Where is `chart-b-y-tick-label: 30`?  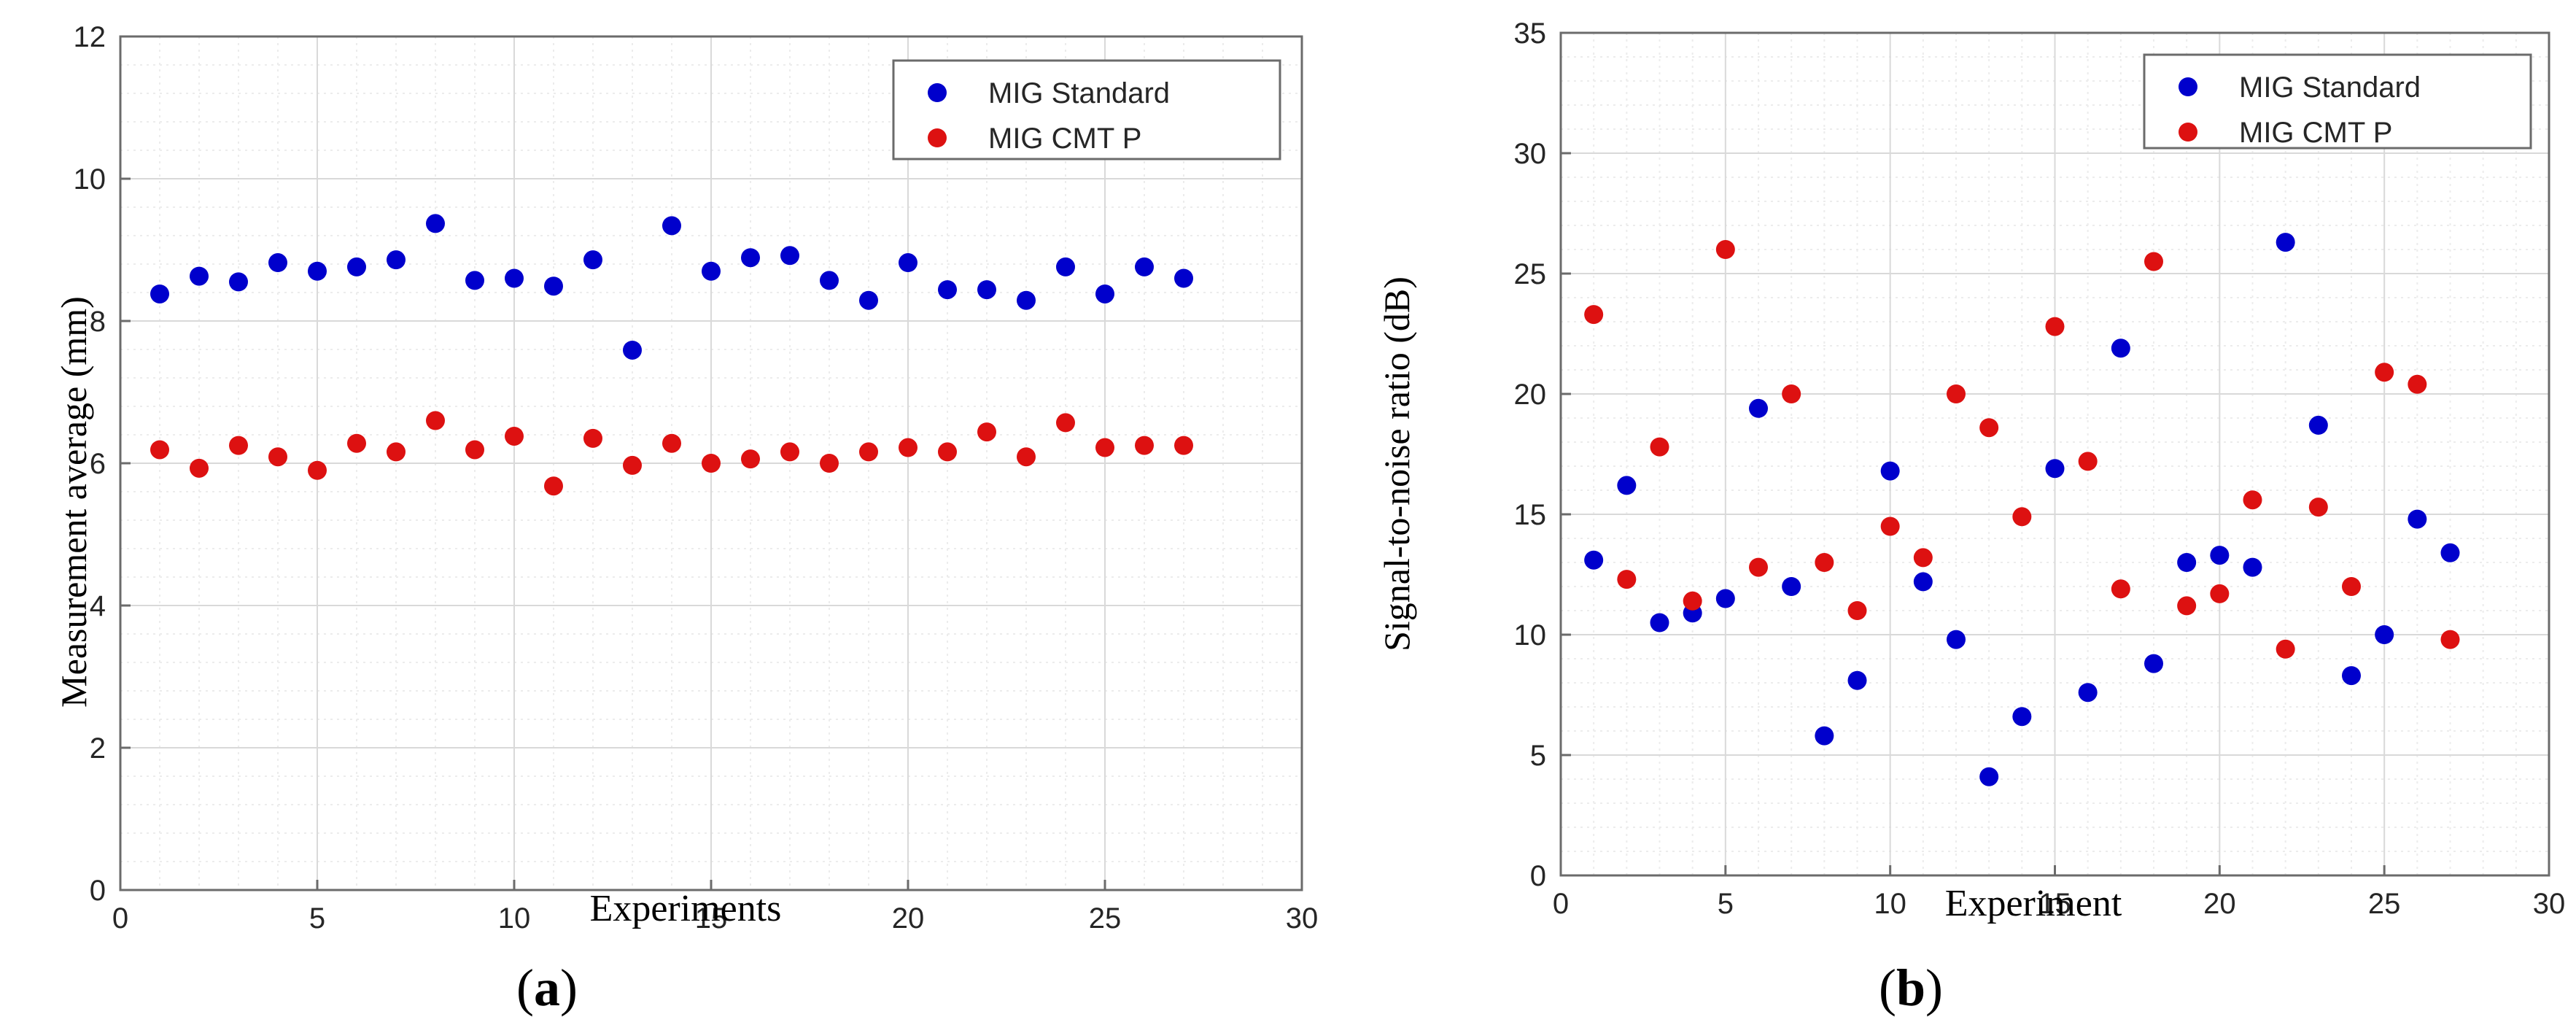 chart-b-y-tick-label: 30 is located at coordinates (1530, 154).